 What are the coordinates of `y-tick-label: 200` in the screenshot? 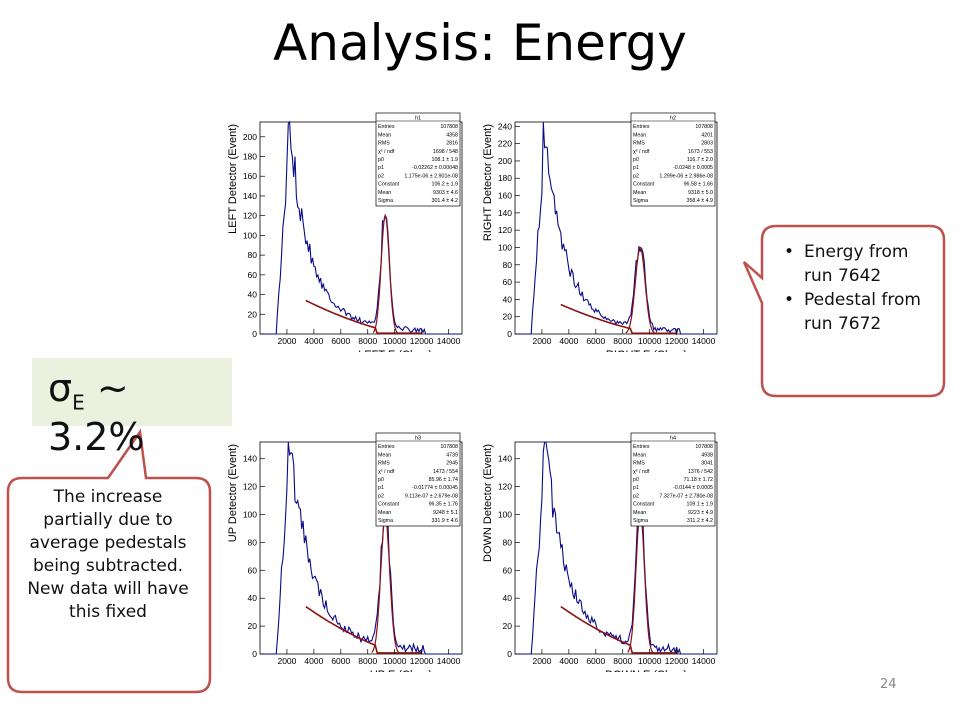 It's located at (250, 137).